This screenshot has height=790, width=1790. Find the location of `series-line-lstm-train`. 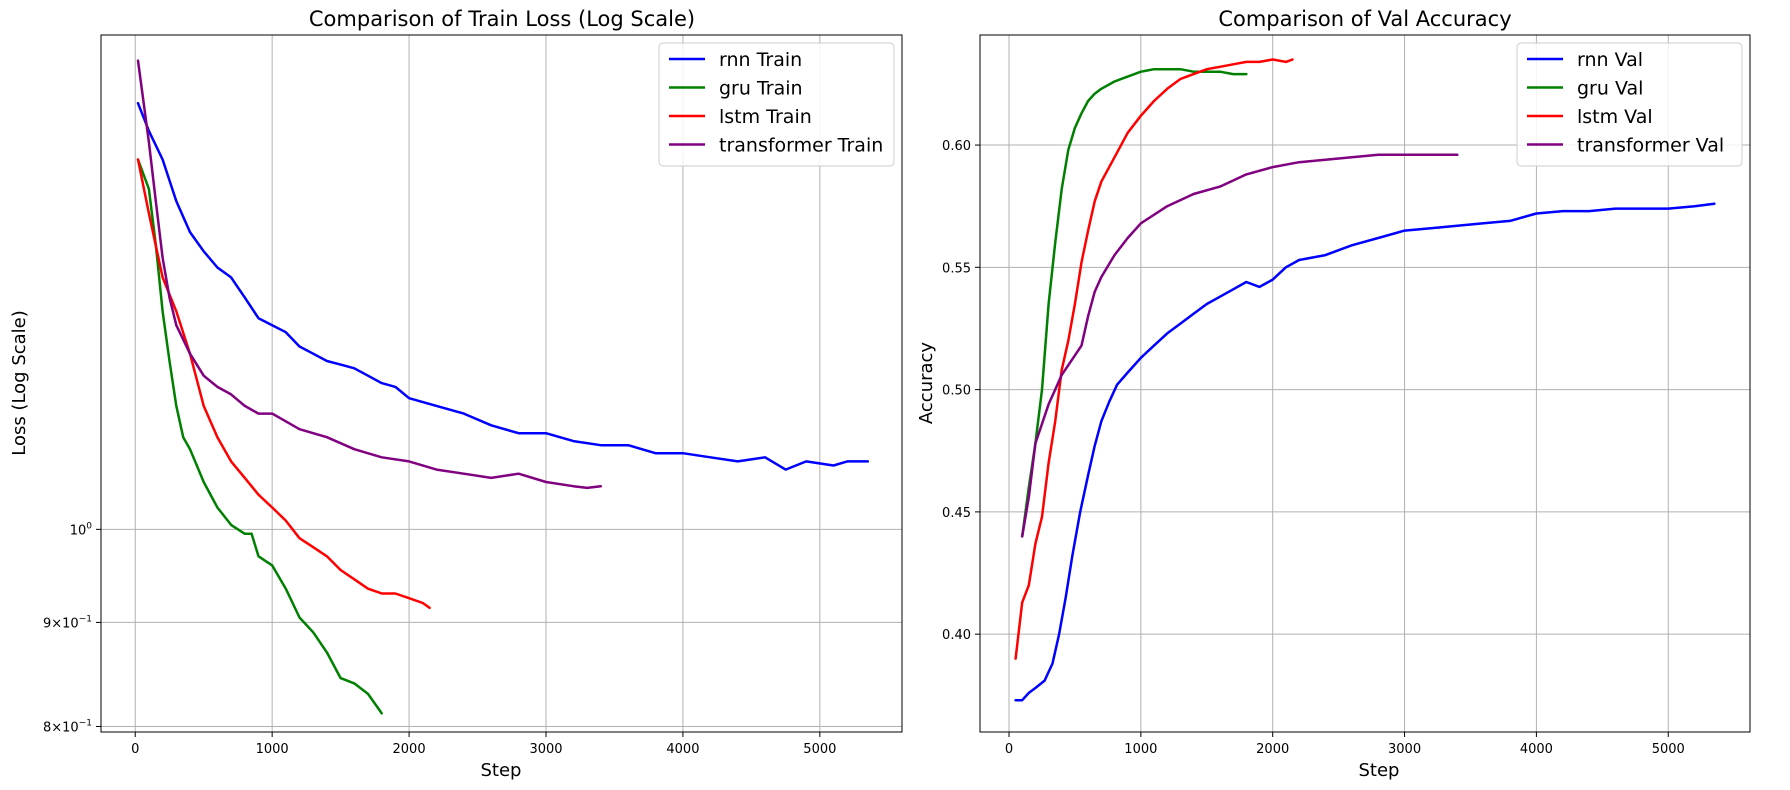

series-line-lstm-train is located at coordinates (283, 384).